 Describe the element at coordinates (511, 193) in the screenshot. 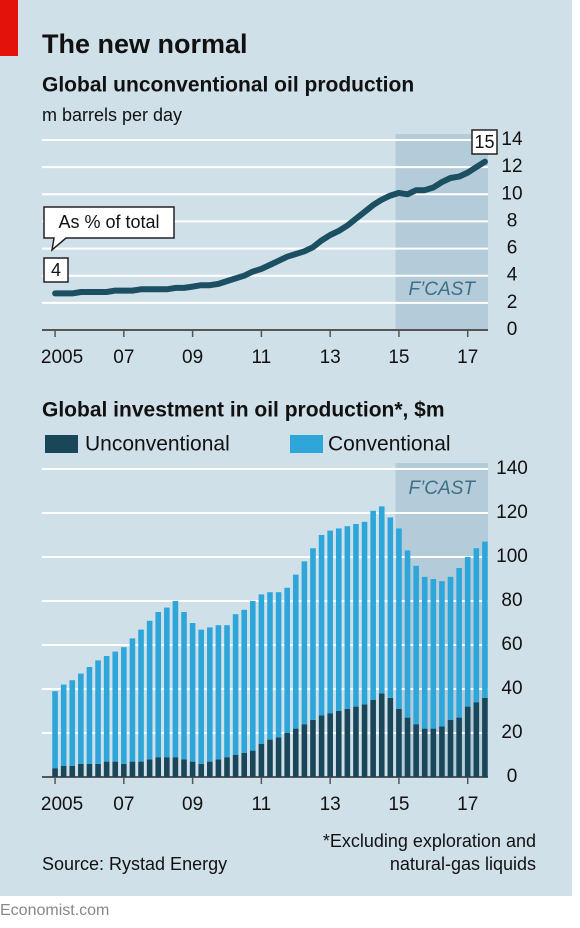

I see `y-tick-label: 10` at that location.